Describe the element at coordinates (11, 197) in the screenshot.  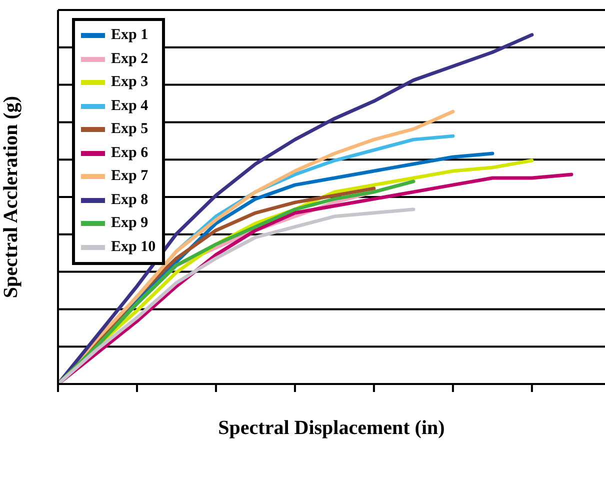
I see `y-axis-title: Spectral Accleration (g)` at that location.